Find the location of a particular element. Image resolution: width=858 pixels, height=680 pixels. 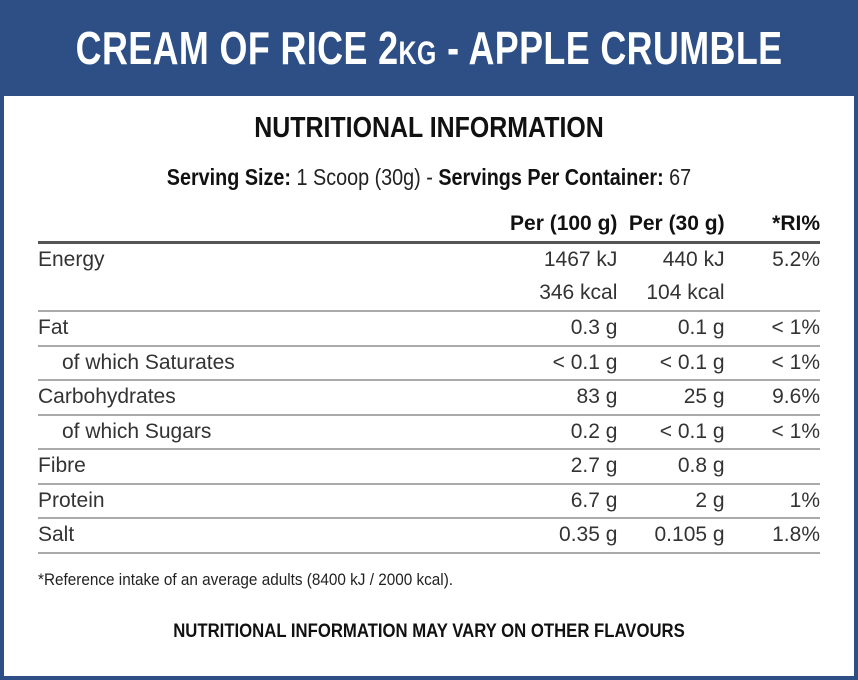

nutrient-name: Fat is located at coordinates (248, 329).